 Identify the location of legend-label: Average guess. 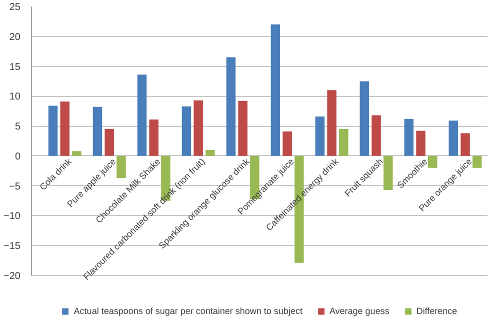
(359, 311).